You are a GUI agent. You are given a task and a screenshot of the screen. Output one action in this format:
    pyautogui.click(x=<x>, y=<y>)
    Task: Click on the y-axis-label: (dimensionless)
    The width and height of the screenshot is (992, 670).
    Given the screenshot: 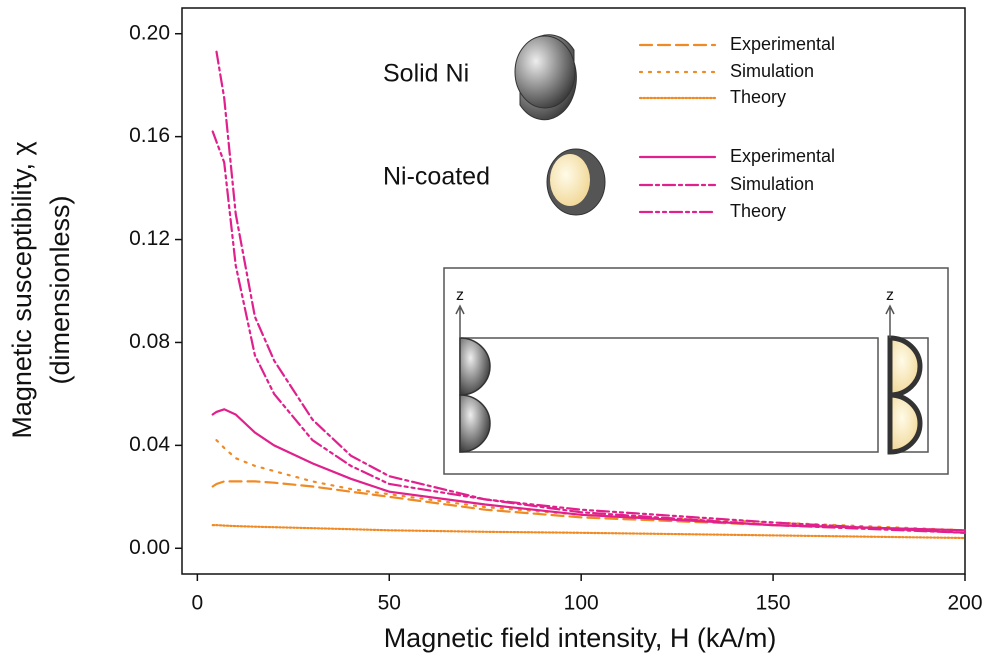 What is the action you would take?
    pyautogui.click(x=60, y=289)
    